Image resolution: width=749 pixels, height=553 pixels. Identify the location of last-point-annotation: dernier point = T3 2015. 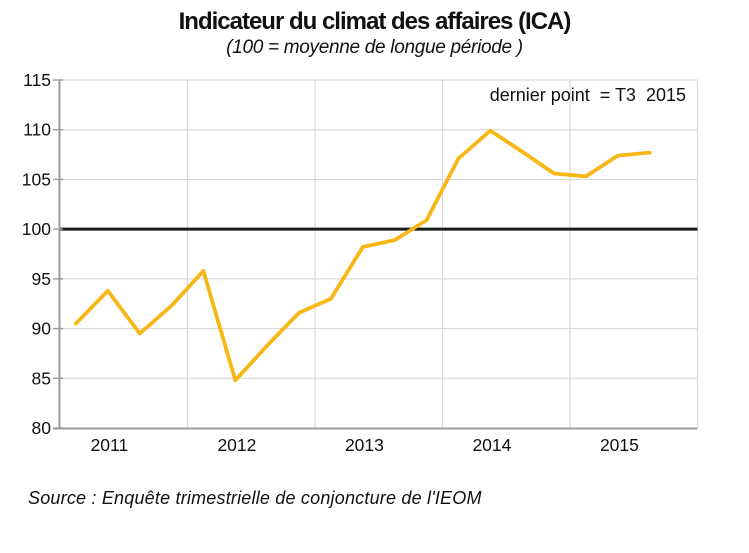
(587, 95).